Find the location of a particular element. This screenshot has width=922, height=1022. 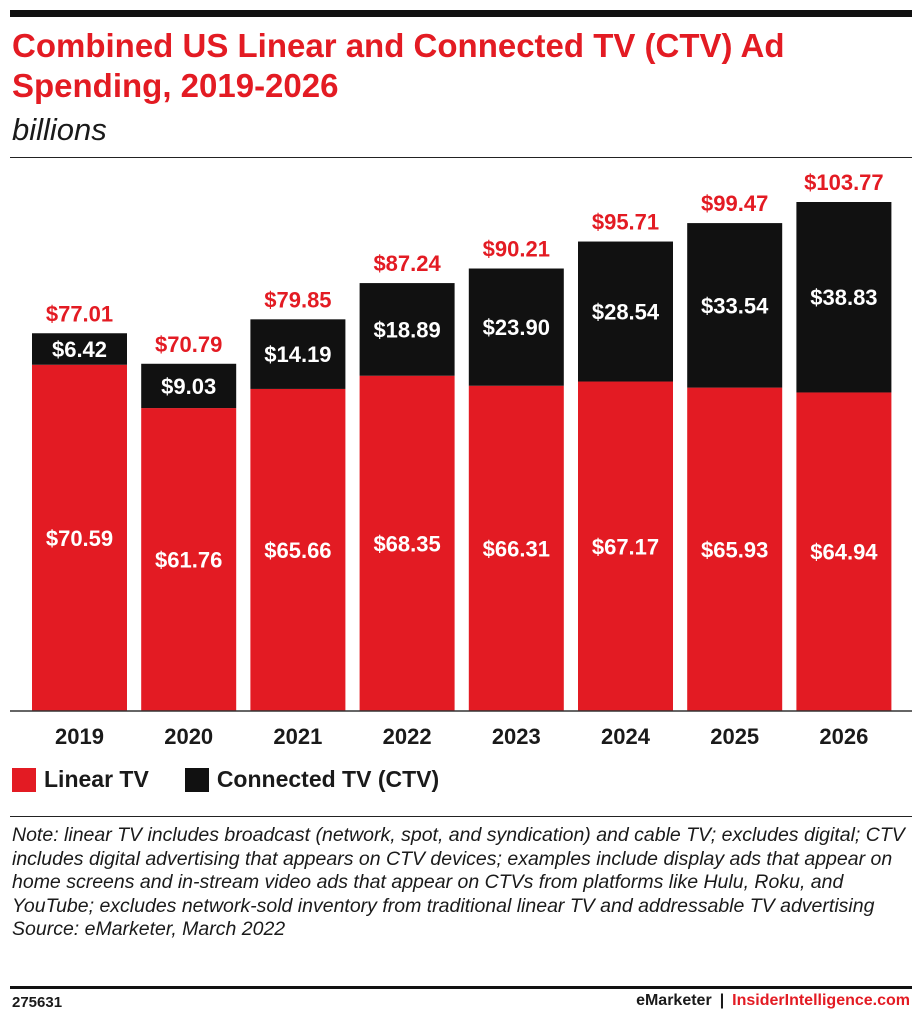

brand-emarketer: eMarketer is located at coordinates (674, 1000).